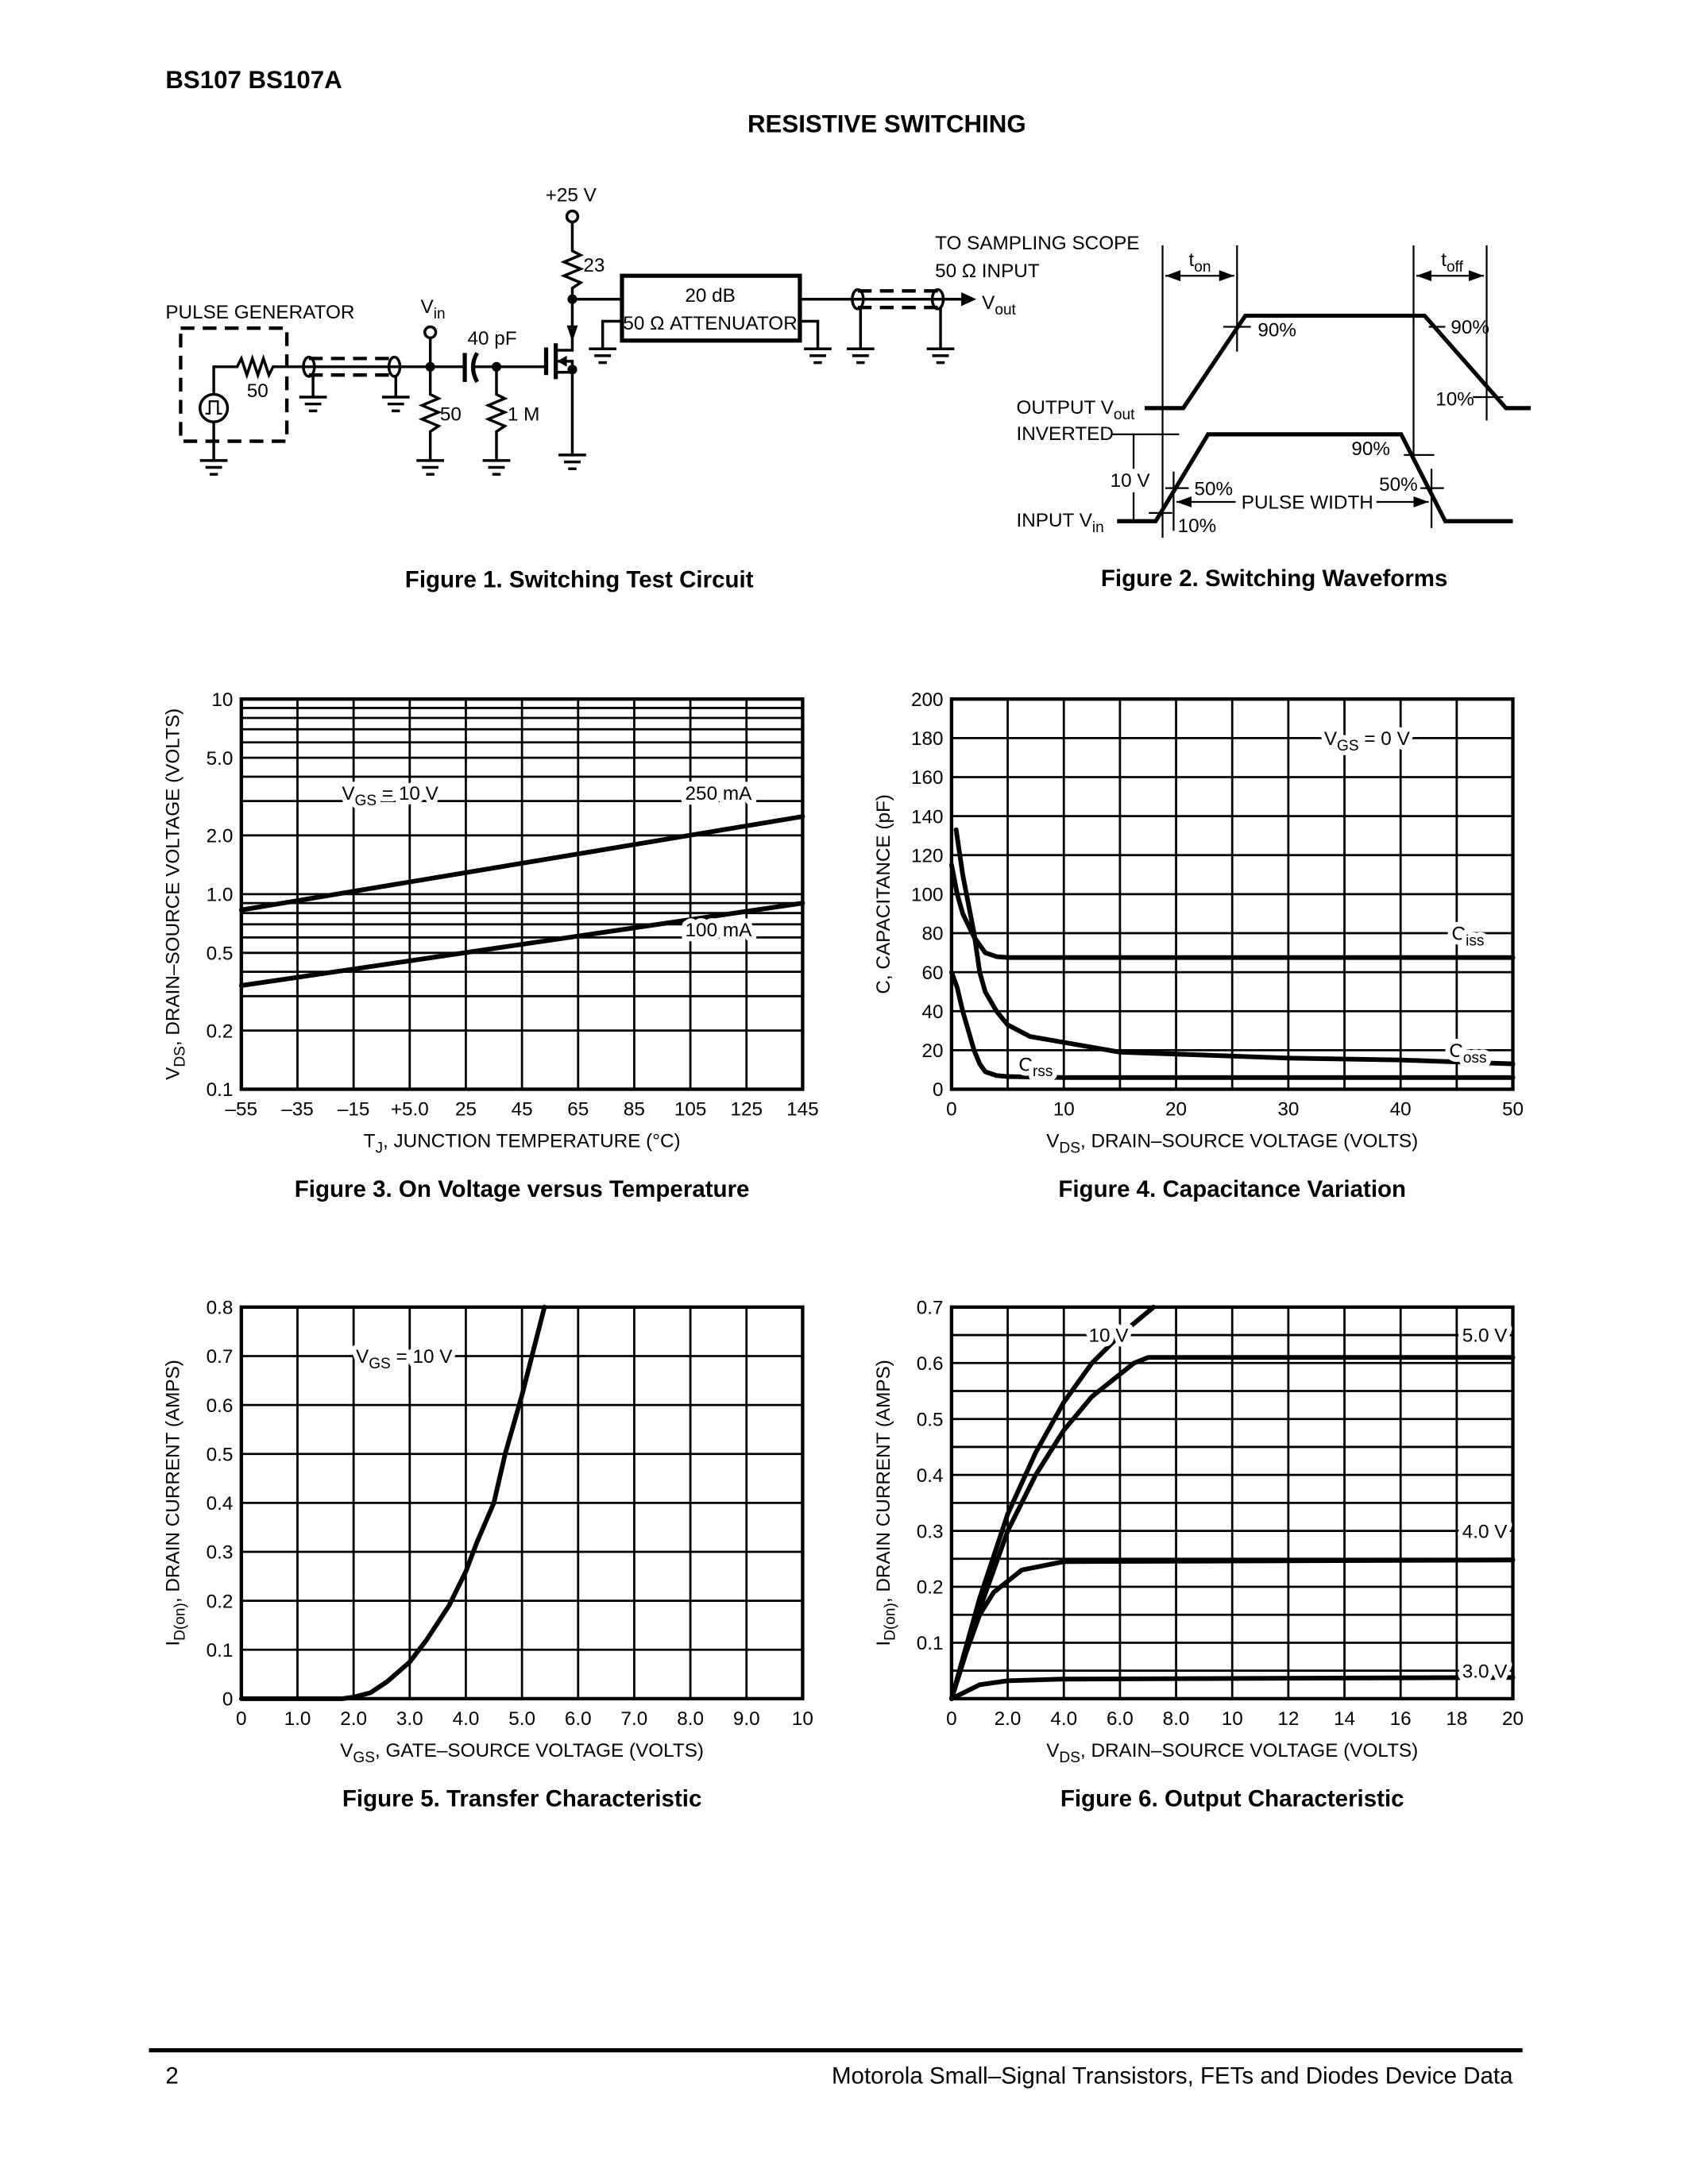 This screenshot has height=2184, width=1688. I want to click on y-tick-label: 0.4, so click(931, 1476).